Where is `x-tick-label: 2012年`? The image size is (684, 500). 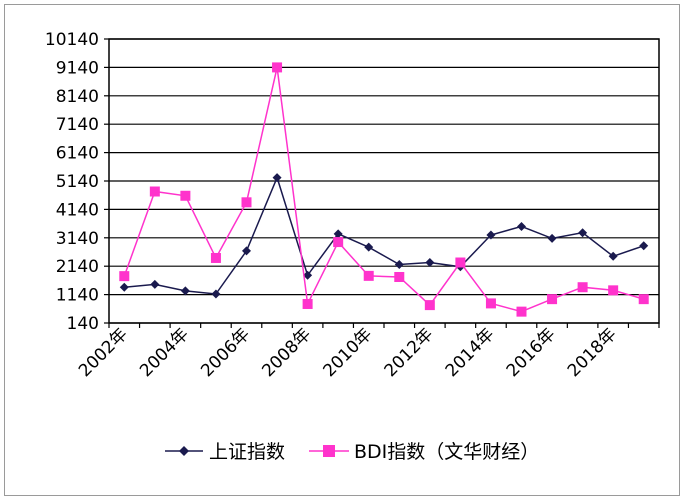
x-tick-label: 2012年 is located at coordinates (409, 352).